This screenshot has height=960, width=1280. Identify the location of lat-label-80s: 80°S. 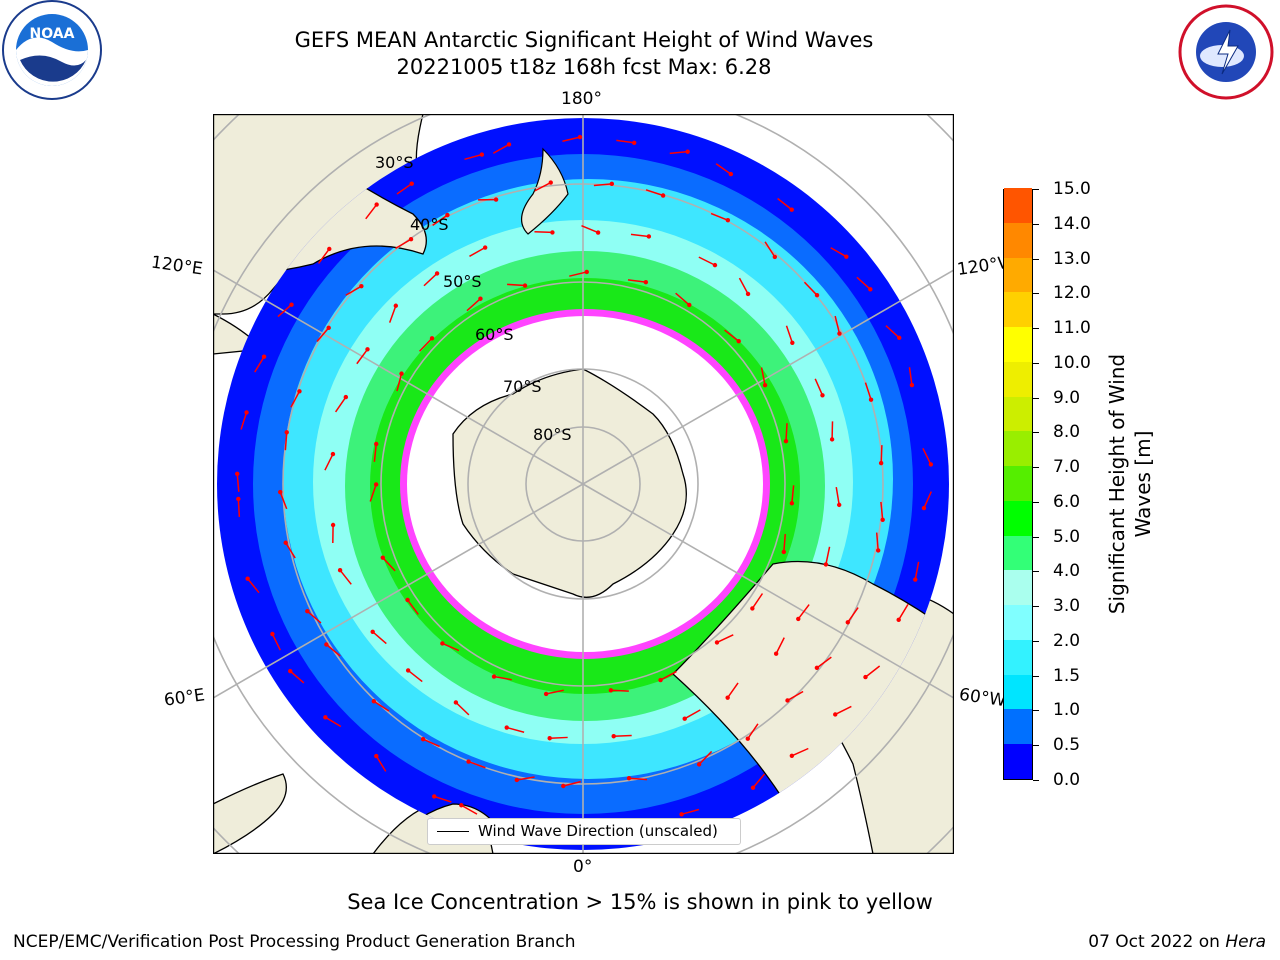
(552, 434).